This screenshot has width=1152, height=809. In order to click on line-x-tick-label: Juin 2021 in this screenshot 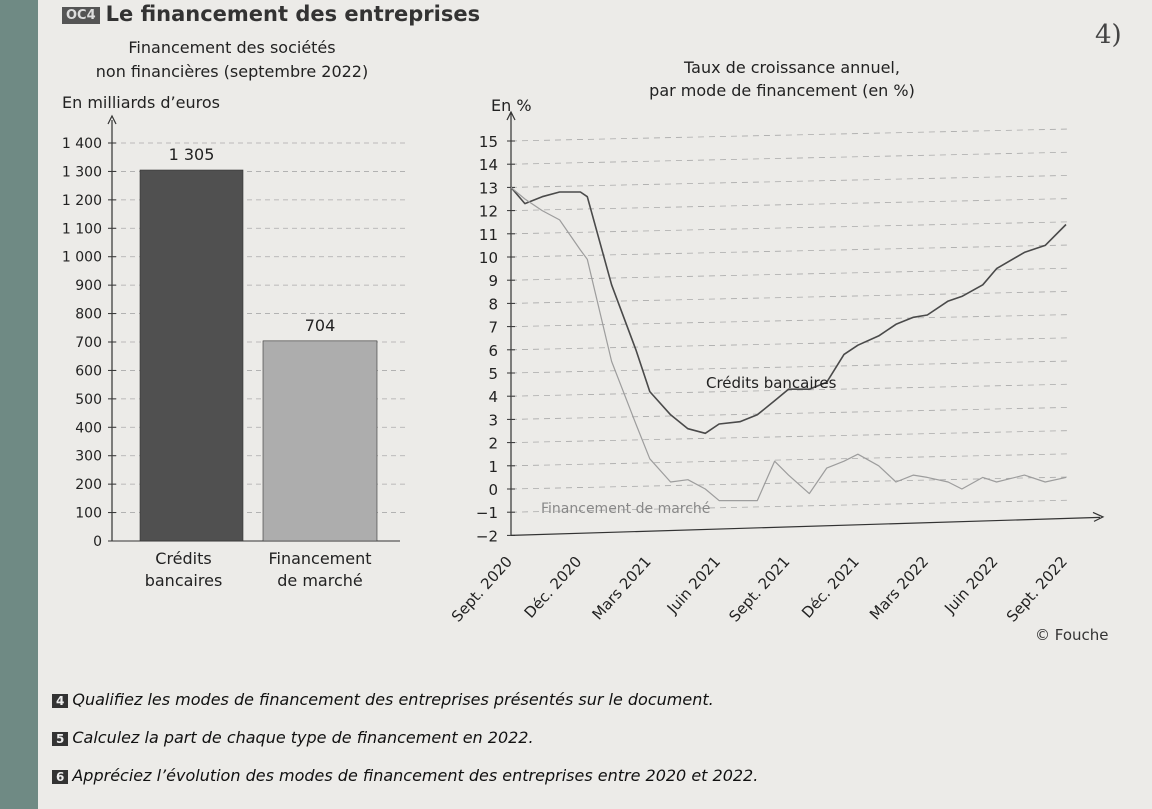, I will do `click(693, 585)`.